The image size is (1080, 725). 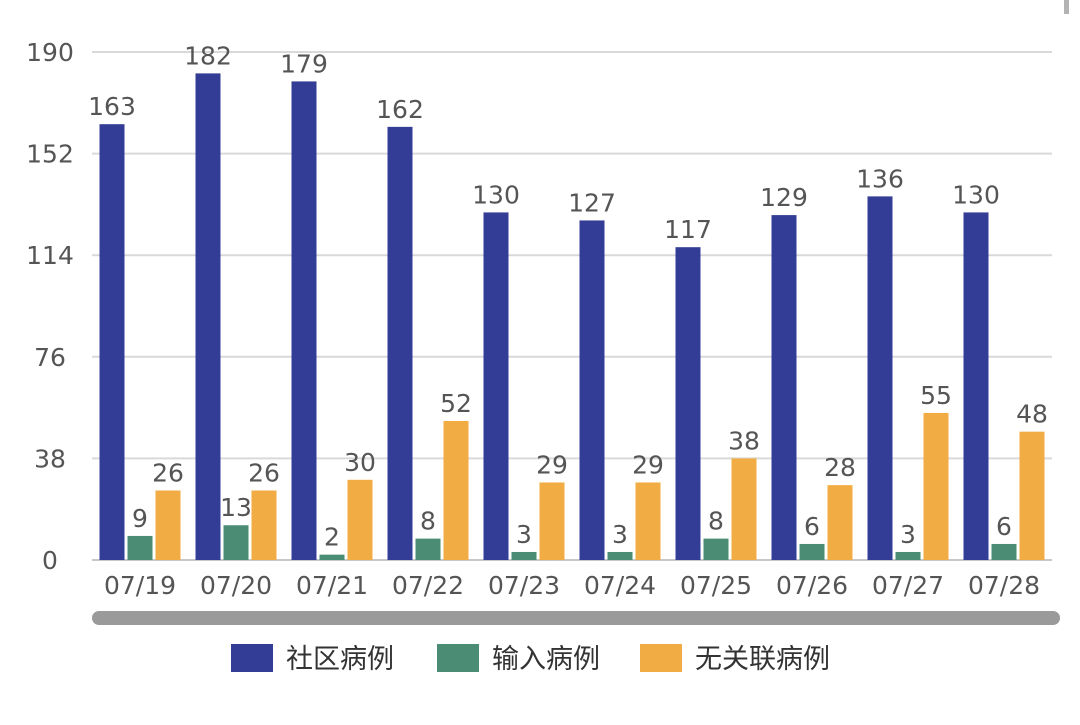 I want to click on data-label: 182, so click(x=208, y=55).